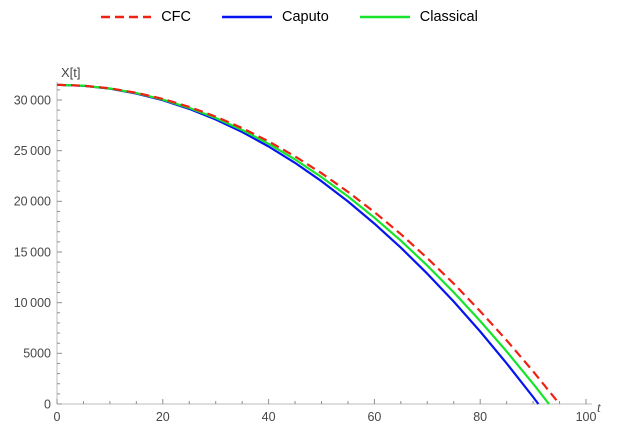 The width and height of the screenshot is (638, 431). What do you see at coordinates (247, 17) in the screenshot?
I see `caputo-line-swatch` at bounding box center [247, 17].